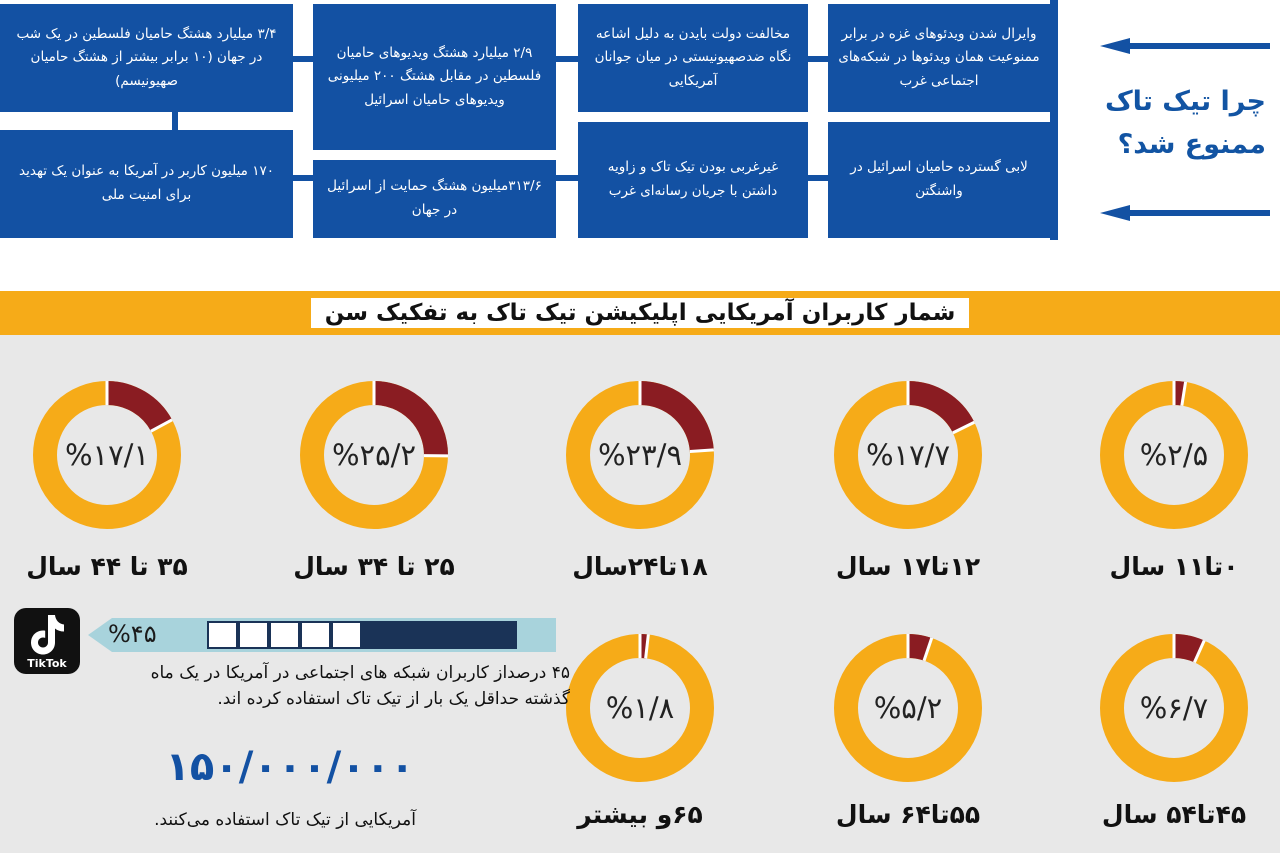 This screenshot has height=853, width=1280. I want to click on usage-meter, so click(322, 635).